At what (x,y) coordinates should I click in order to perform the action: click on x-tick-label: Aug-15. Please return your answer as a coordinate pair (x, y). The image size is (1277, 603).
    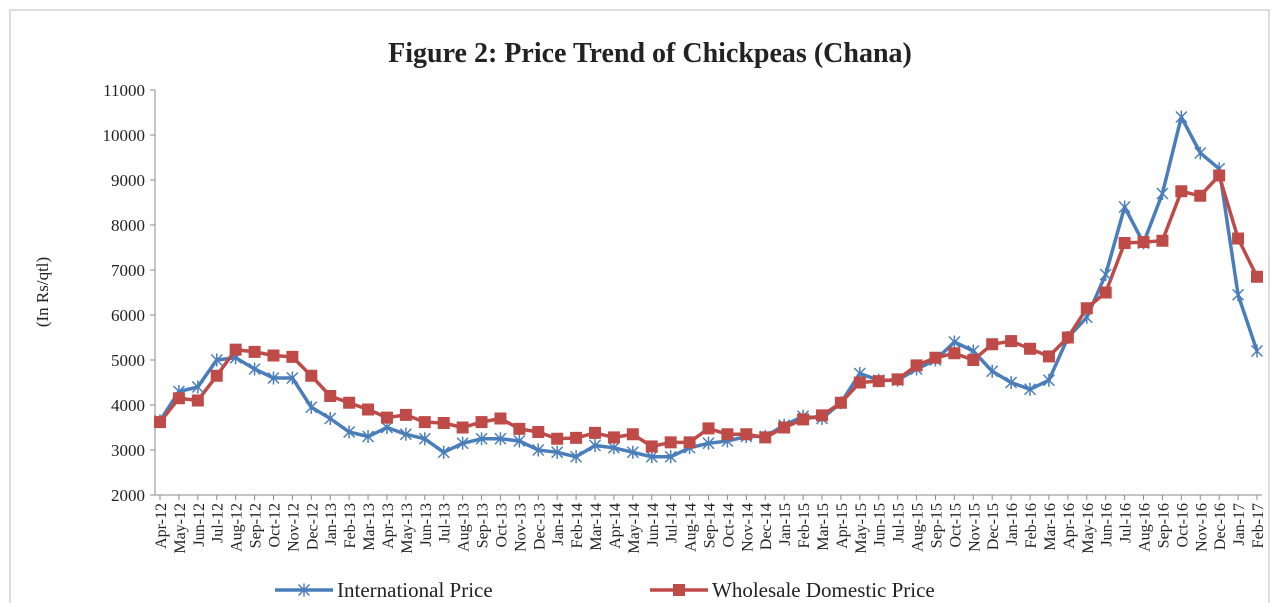
    Looking at the image, I should click on (918, 527).